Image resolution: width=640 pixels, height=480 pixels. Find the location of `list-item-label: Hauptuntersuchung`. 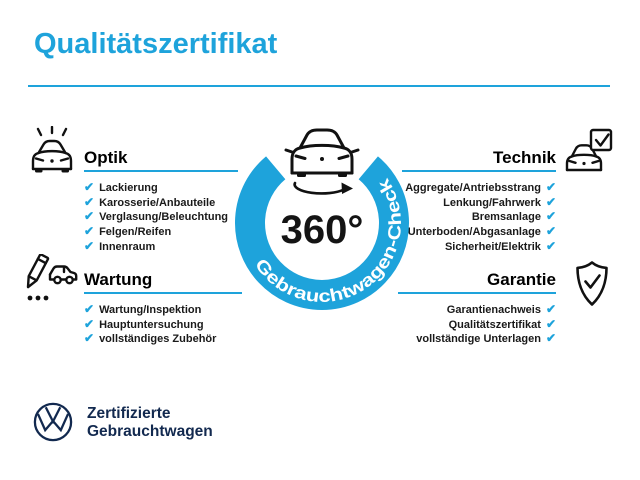

list-item-label: Hauptuntersuchung is located at coordinates (151, 324).